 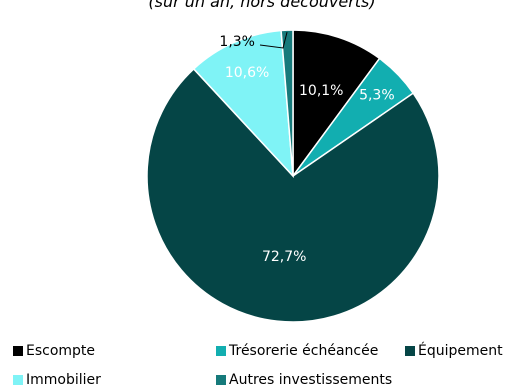 I want to click on chart-subtitle: (sur un an, hors découverts), so click(x=262, y=5).